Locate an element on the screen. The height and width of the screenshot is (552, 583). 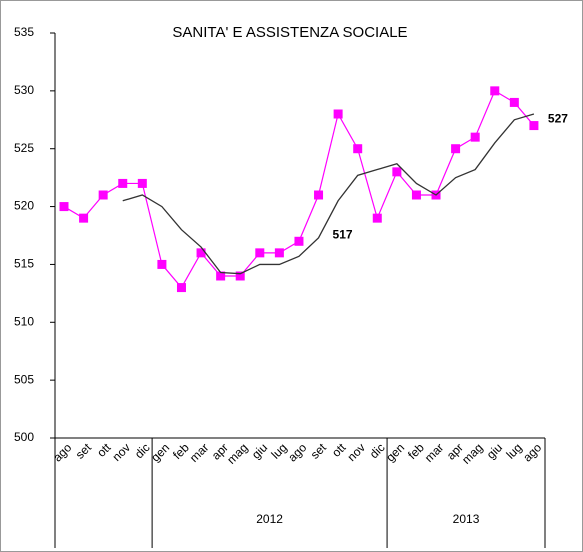
chart-title: SANITA' E ASSISTENZA SOCIALE is located at coordinates (289, 32).